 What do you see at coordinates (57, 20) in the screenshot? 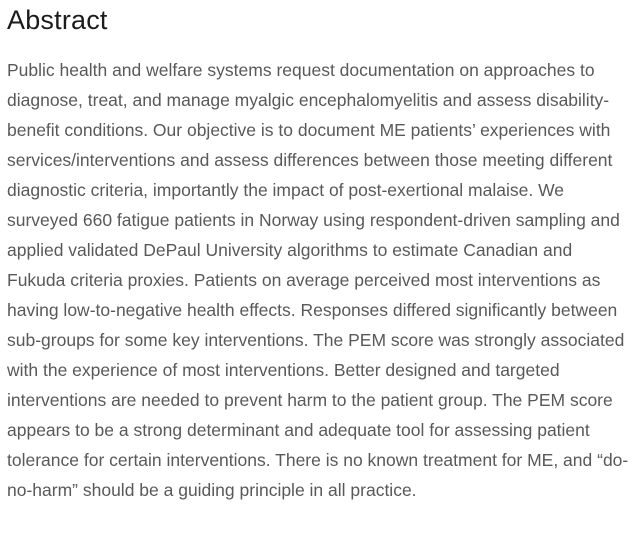
I see `abstract-heading: Abstract` at bounding box center [57, 20].